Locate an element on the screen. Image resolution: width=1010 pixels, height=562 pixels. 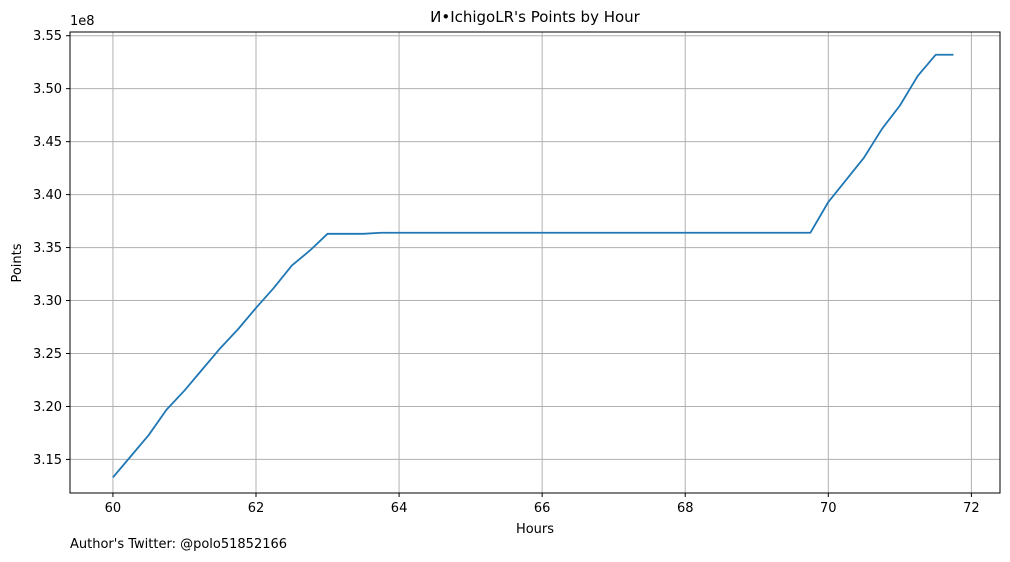
x-tick-label: 62 is located at coordinates (256, 508).